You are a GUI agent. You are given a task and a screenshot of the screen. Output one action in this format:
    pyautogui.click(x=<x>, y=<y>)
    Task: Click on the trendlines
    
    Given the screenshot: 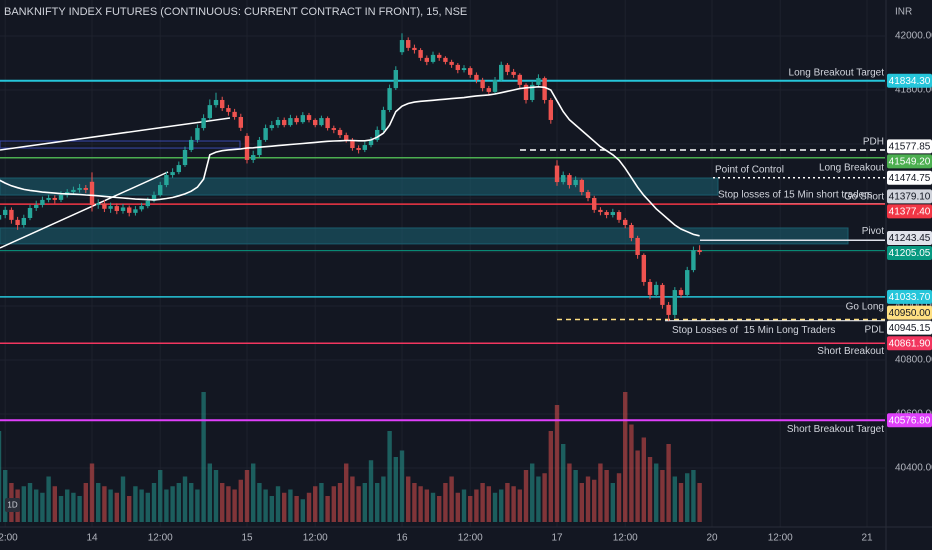 What is the action you would take?
    pyautogui.click(x=115, y=183)
    